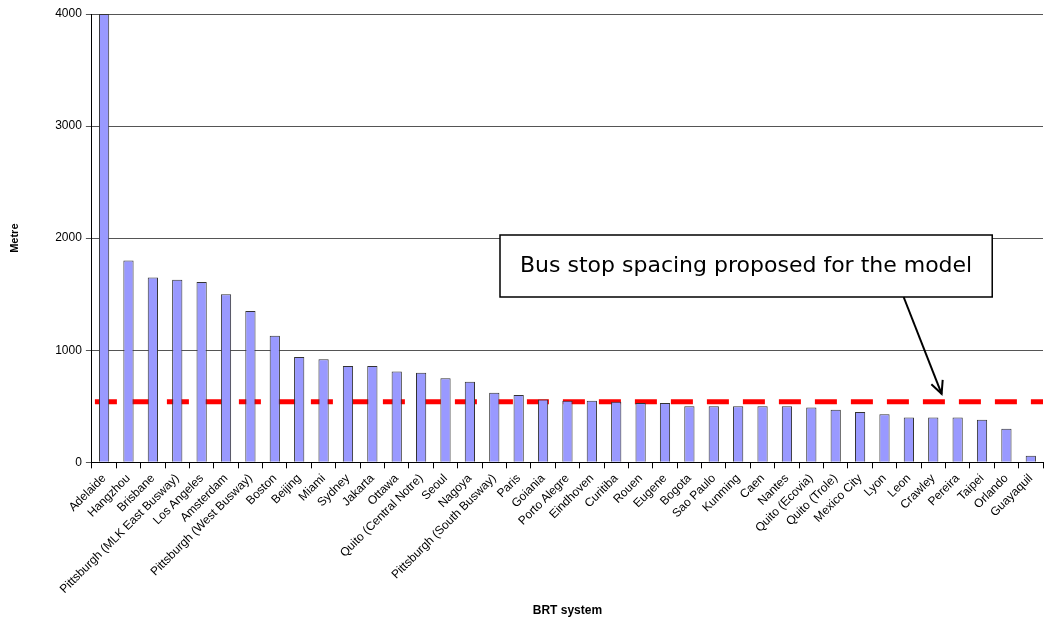  I want to click on ref-line-label: Bus stop spacing proposed for the model, so click(746, 264).